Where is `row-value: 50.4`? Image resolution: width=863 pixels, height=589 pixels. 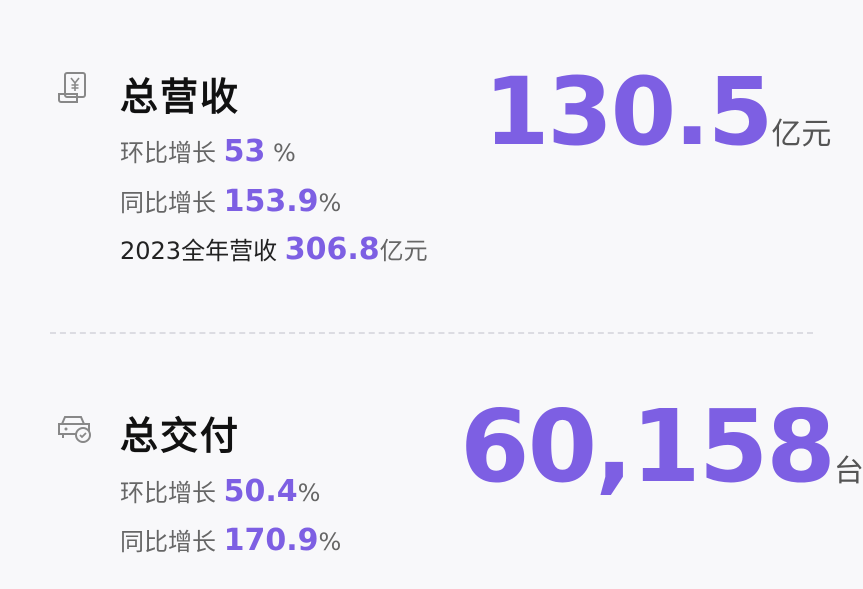 row-value: 50.4 is located at coordinates (260, 491).